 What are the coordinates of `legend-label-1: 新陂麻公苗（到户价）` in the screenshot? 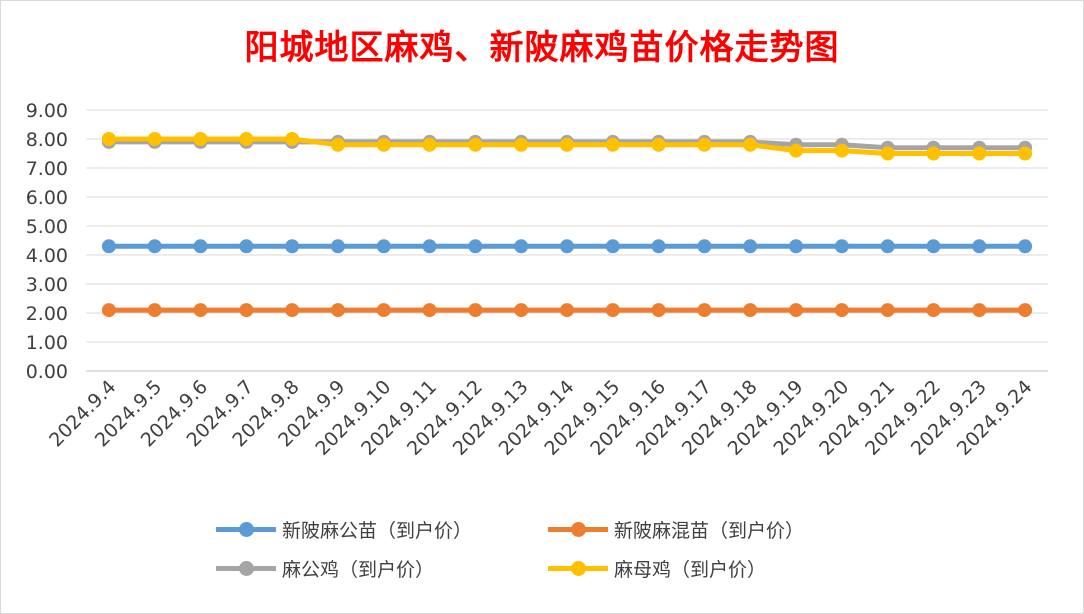 It's located at (377, 530).